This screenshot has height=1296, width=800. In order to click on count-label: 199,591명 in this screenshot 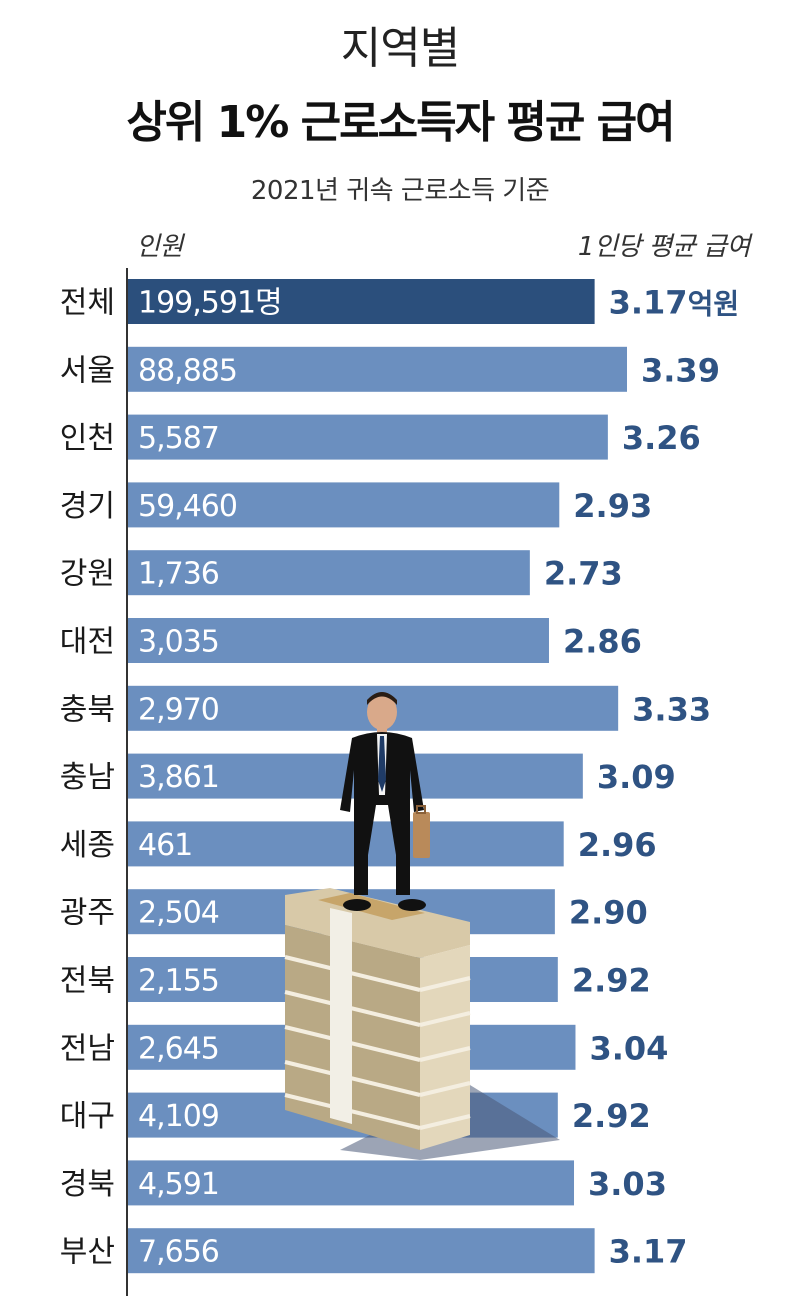, I will do `click(210, 303)`.